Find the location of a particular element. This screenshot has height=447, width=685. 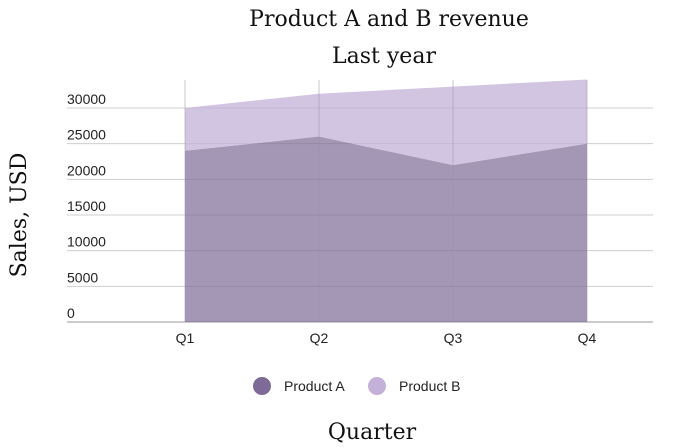

y-tick-label: 30000 is located at coordinates (86, 99).